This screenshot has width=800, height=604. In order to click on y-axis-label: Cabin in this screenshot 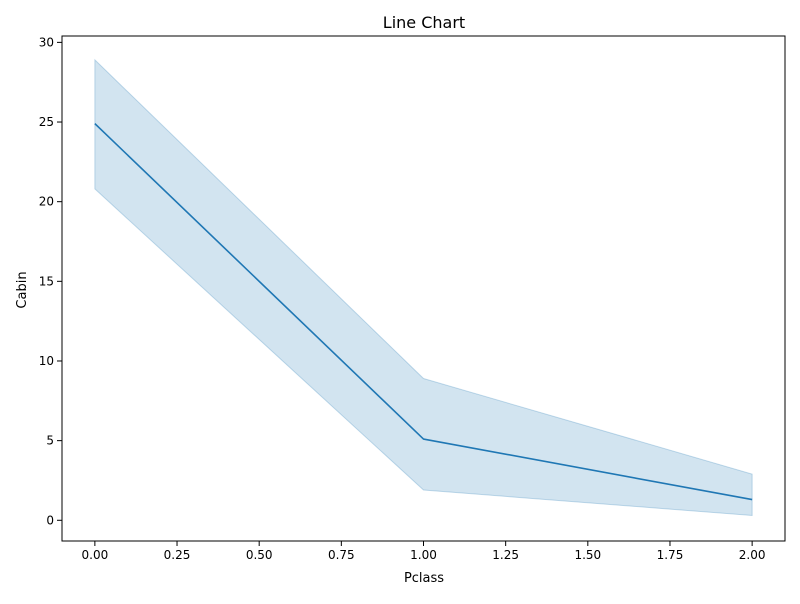, I will do `click(22, 289)`.